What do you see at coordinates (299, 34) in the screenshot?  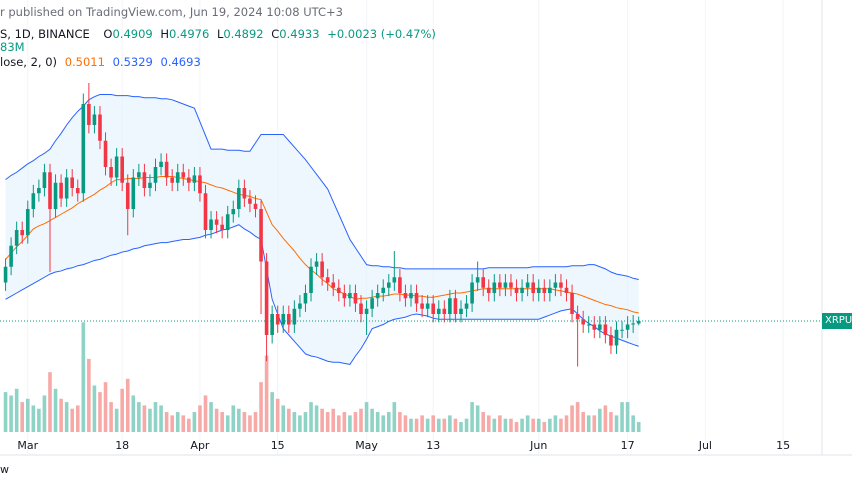 I see `ohlc-value: 0.4933` at bounding box center [299, 34].